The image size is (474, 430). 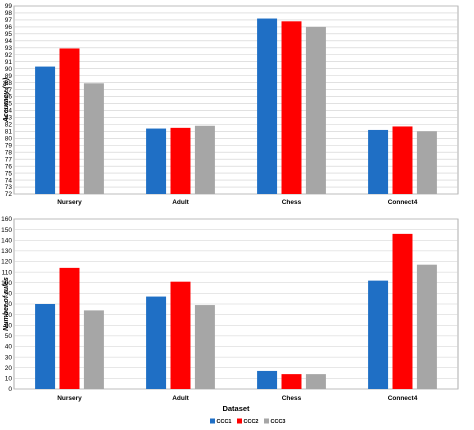 What do you see at coordinates (9, 132) in the screenshot?
I see `accuracy-y-tick-label: 81` at bounding box center [9, 132].